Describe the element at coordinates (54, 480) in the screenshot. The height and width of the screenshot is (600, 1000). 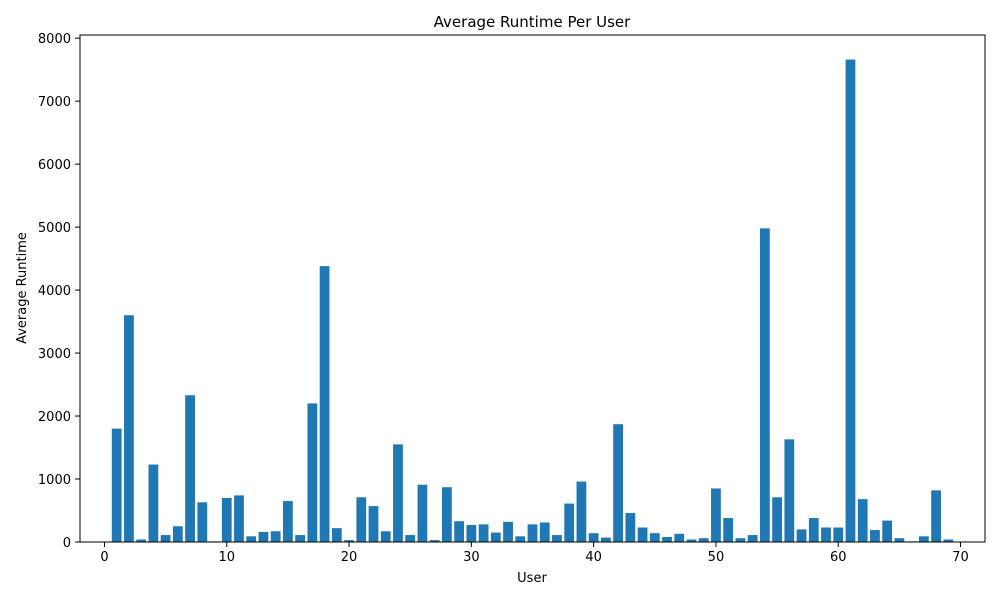
I see `y-tick-label: 1000` at that location.